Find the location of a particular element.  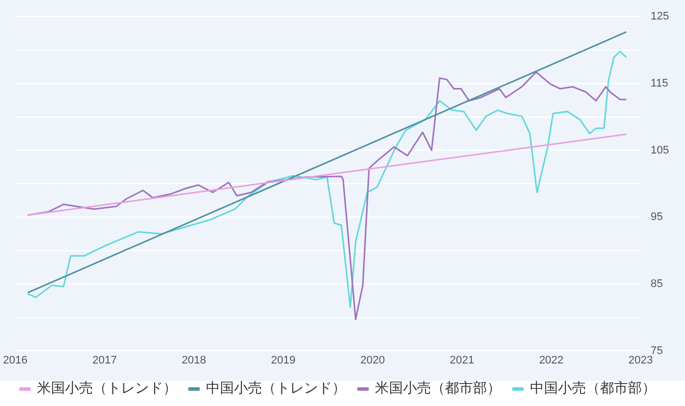

legend-label: 米国小売（トレンド） is located at coordinates (107, 388).